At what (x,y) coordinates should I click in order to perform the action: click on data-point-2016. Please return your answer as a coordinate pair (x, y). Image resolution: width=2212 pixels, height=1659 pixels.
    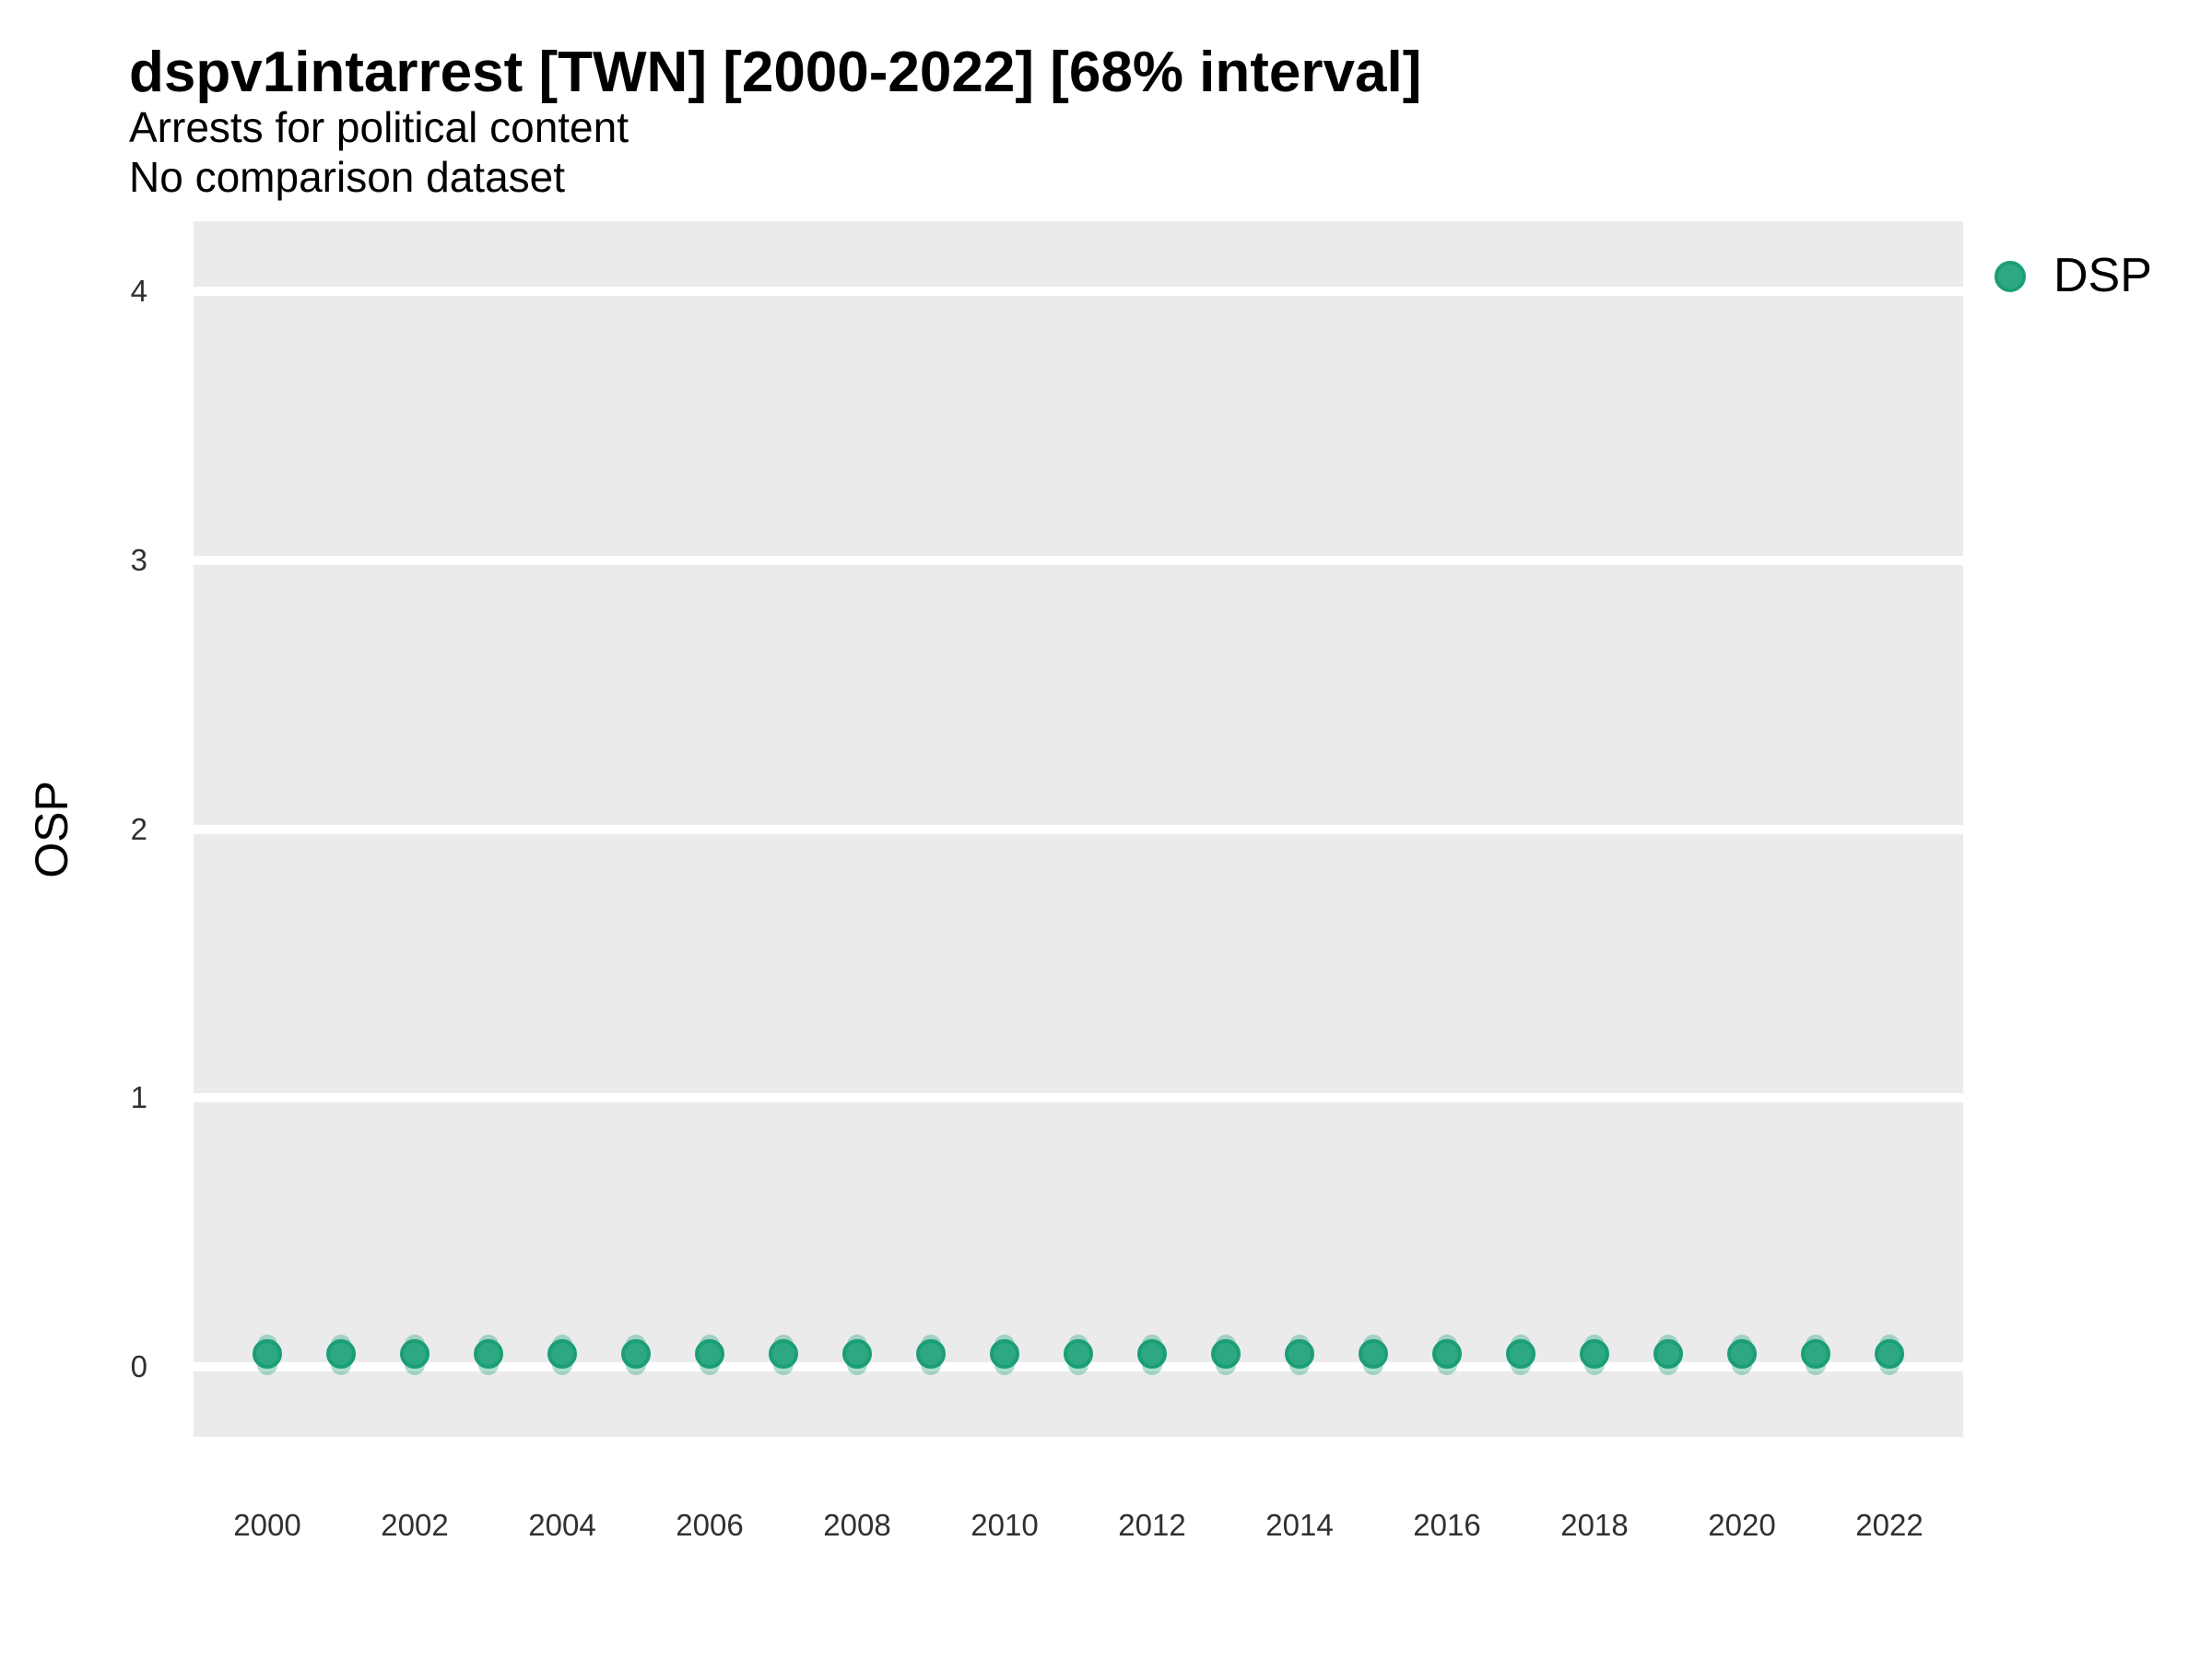
    Looking at the image, I should click on (1447, 1353).